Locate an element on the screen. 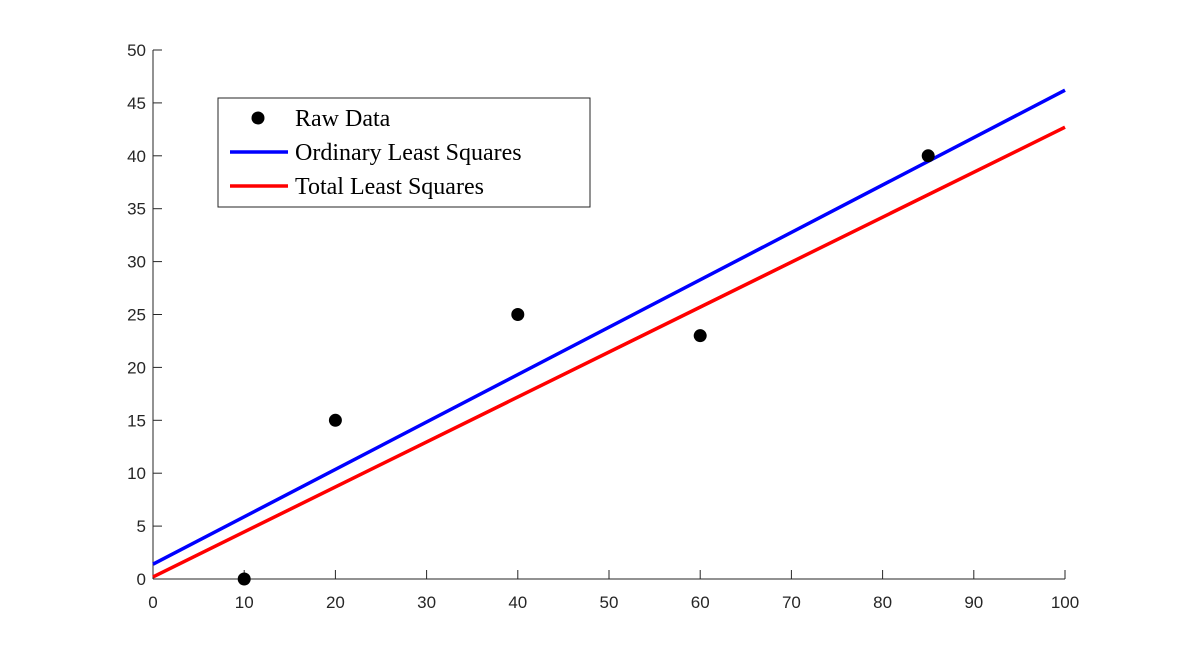 Image resolution: width=1178 pixels, height=651 pixels. x-tick-label: 0 is located at coordinates (152, 602).